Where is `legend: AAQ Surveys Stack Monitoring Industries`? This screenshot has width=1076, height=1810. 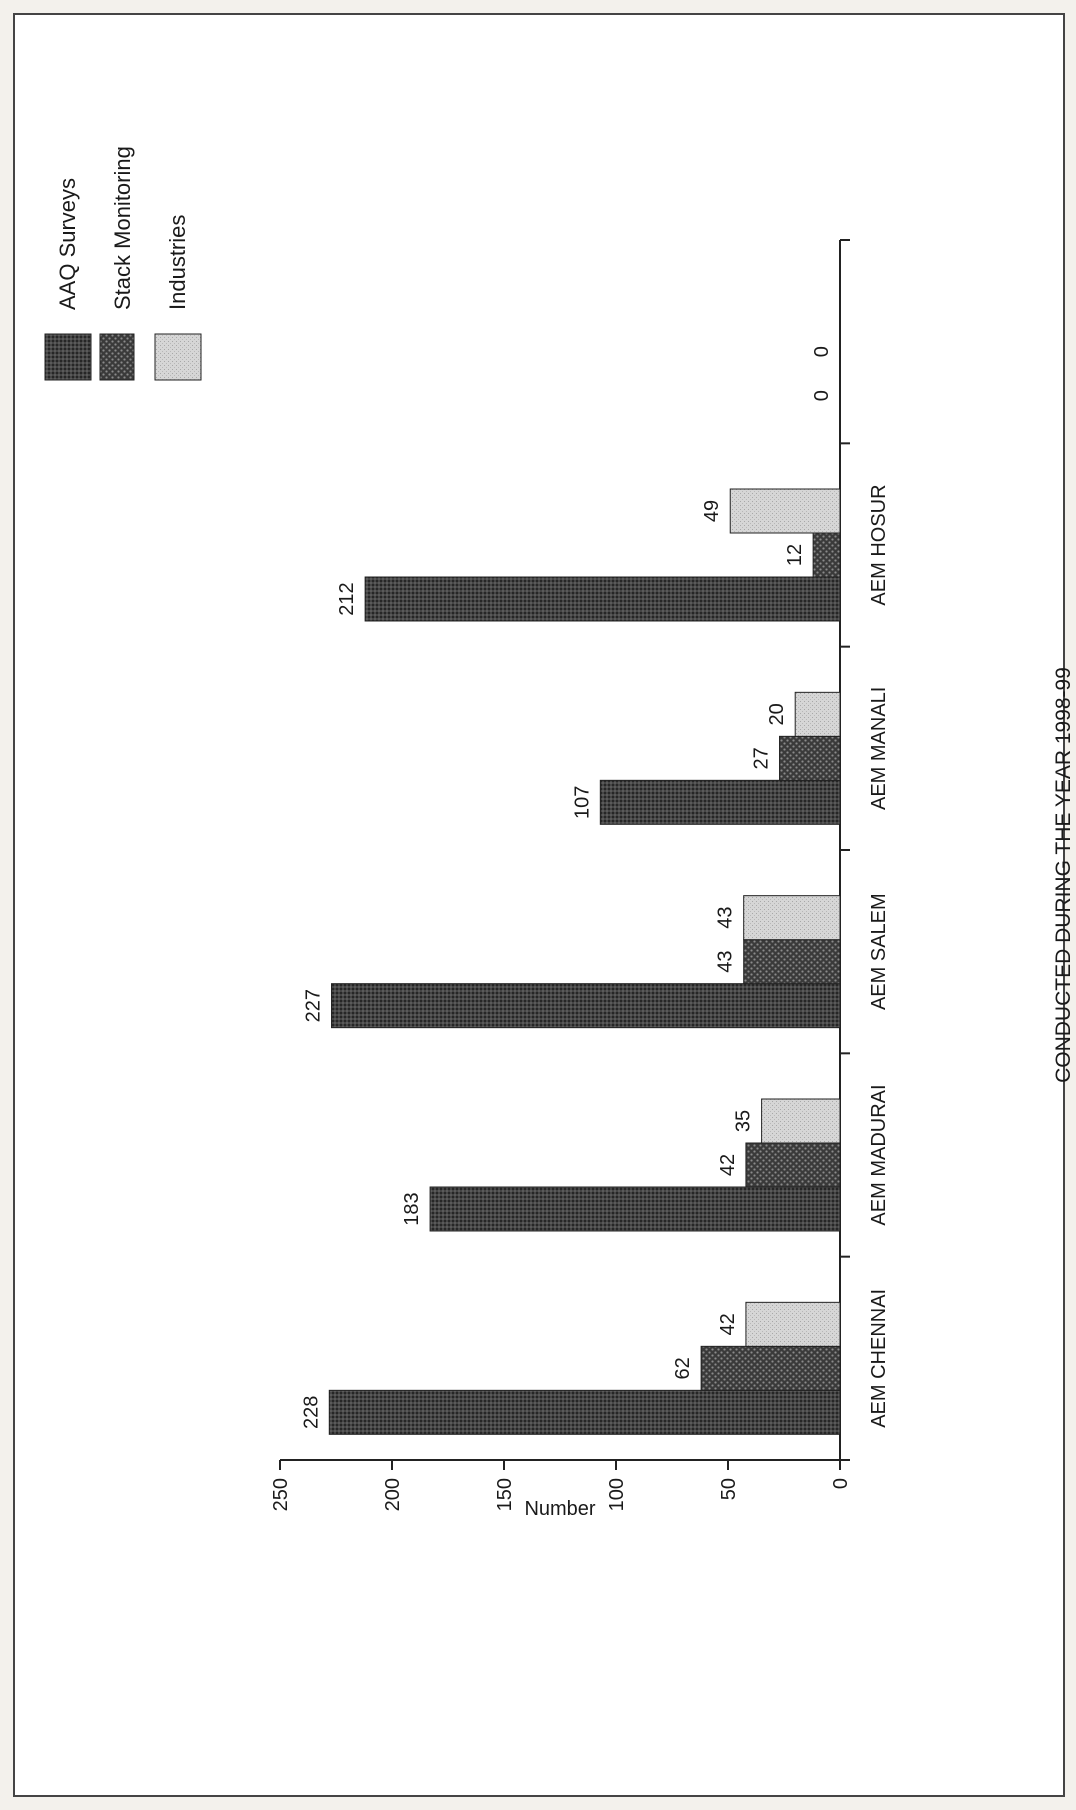 legend: AAQ Surveys Stack Monitoring Industries is located at coordinates (123, 263).